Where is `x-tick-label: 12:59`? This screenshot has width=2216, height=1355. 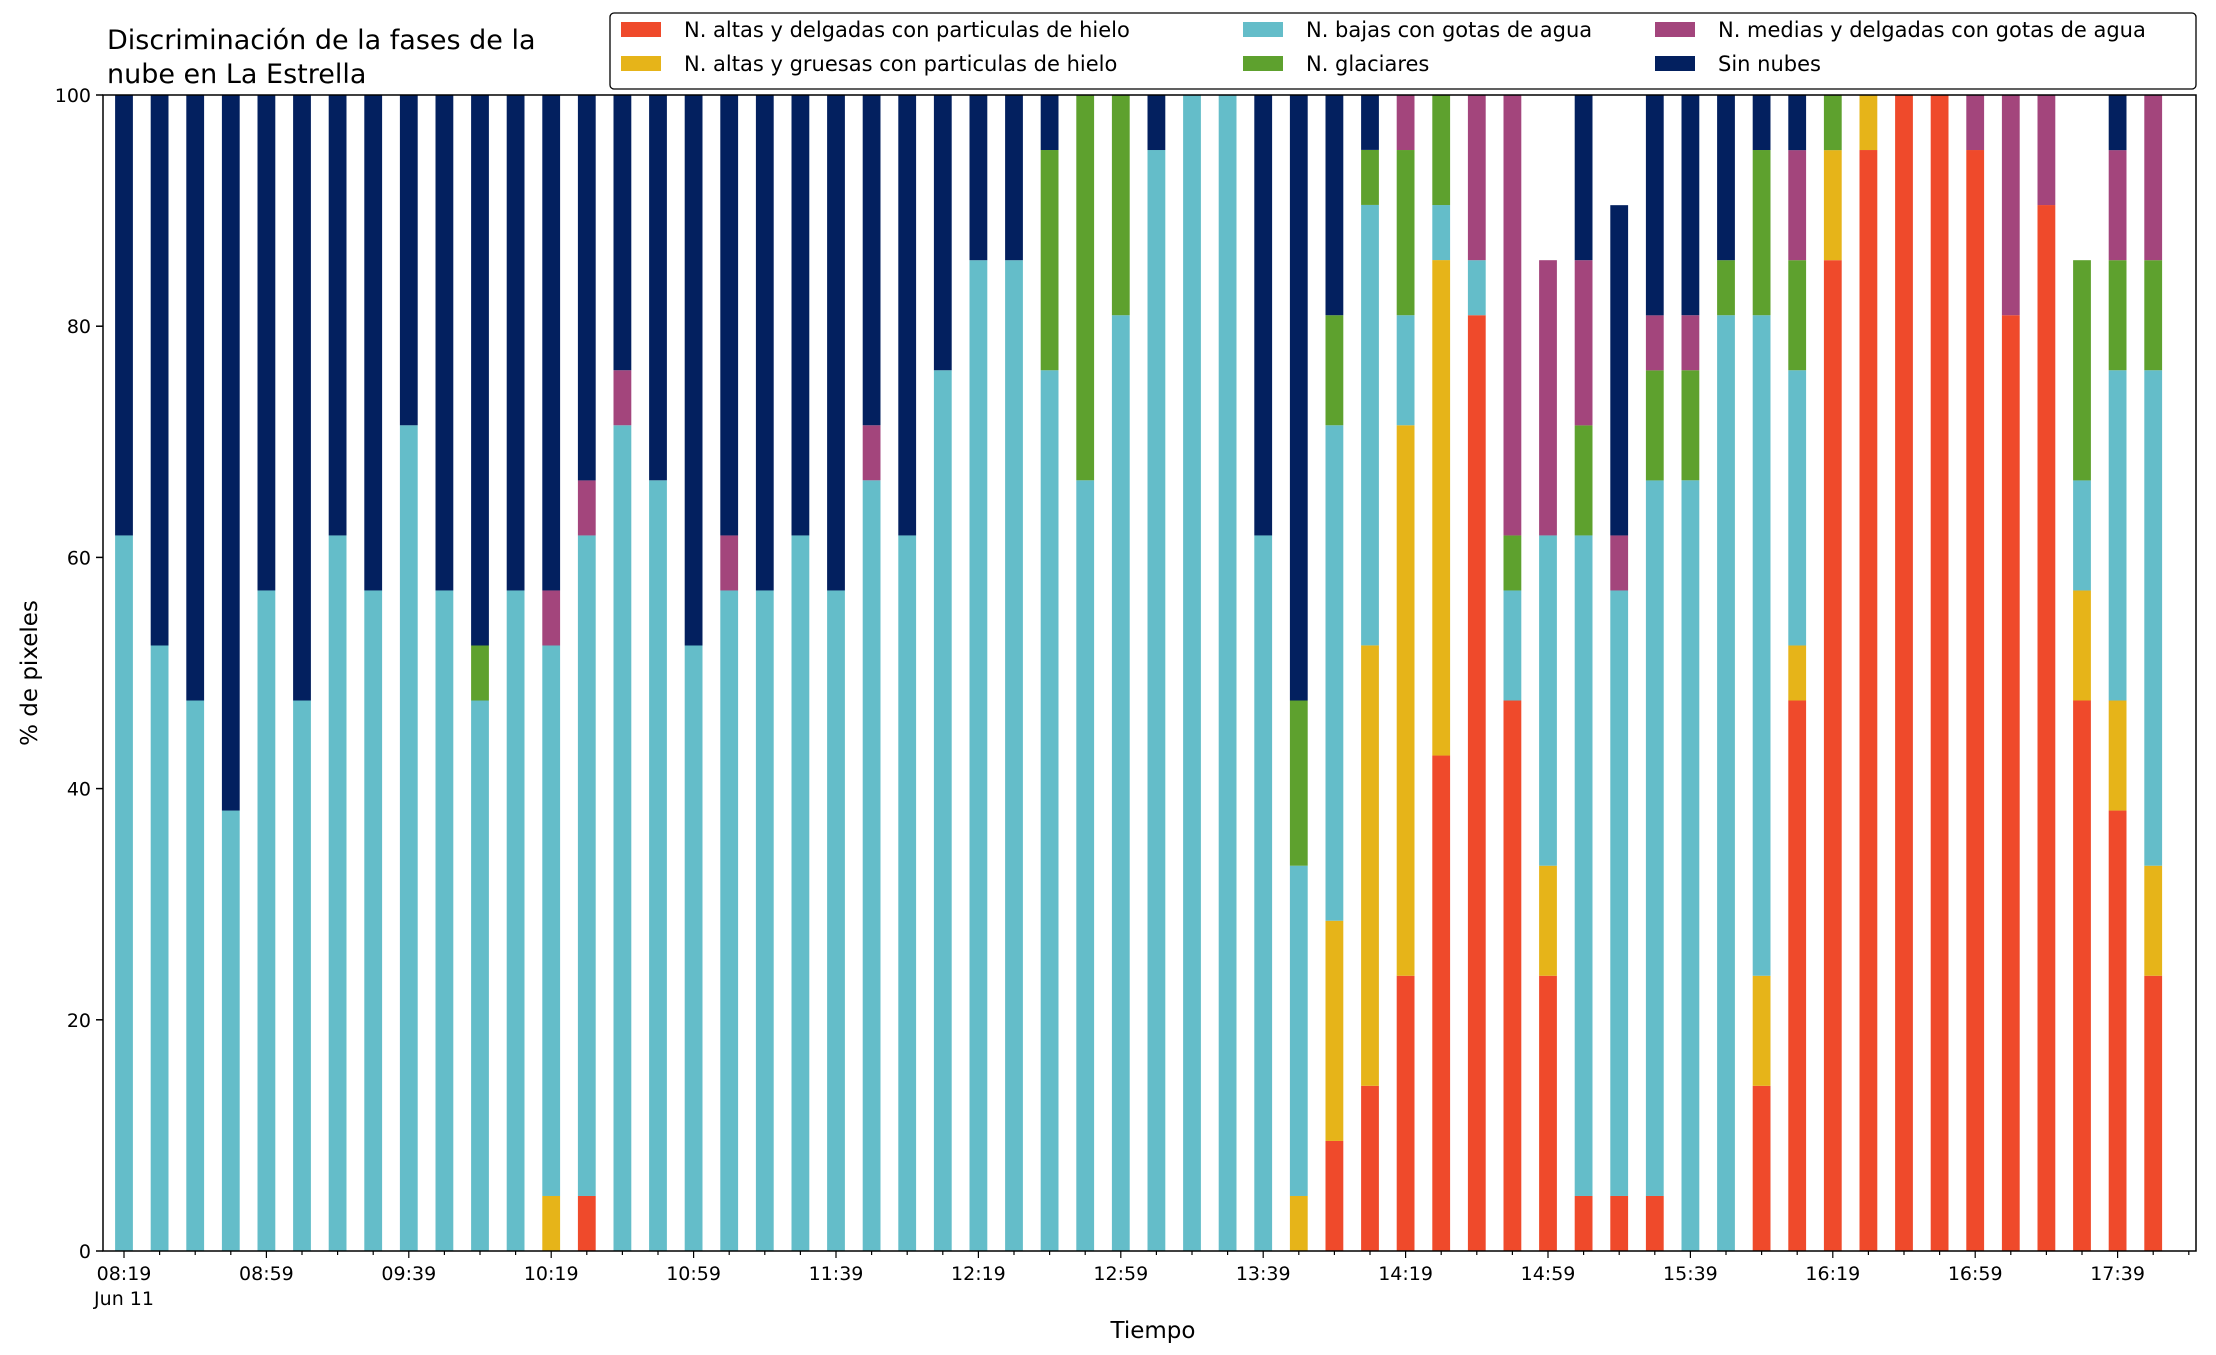
x-tick-label: 12:59 is located at coordinates (1120, 1274).